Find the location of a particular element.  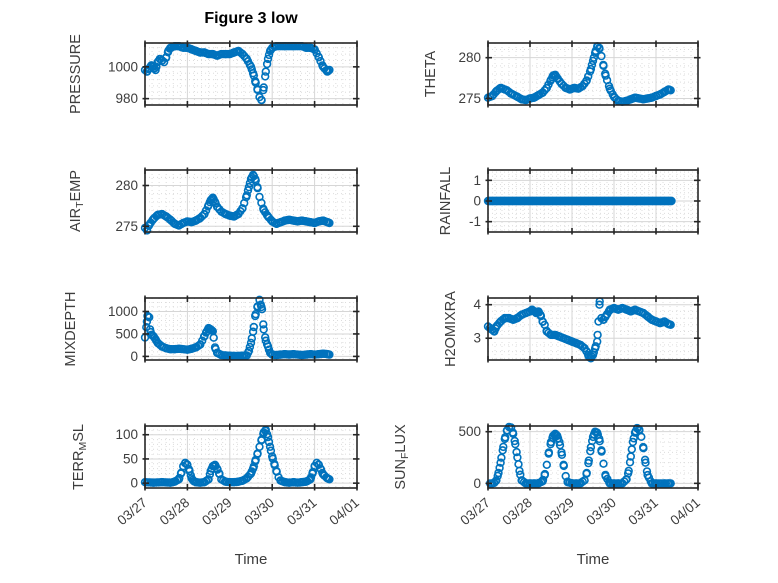

terr-msl-markers is located at coordinates (237, 456).